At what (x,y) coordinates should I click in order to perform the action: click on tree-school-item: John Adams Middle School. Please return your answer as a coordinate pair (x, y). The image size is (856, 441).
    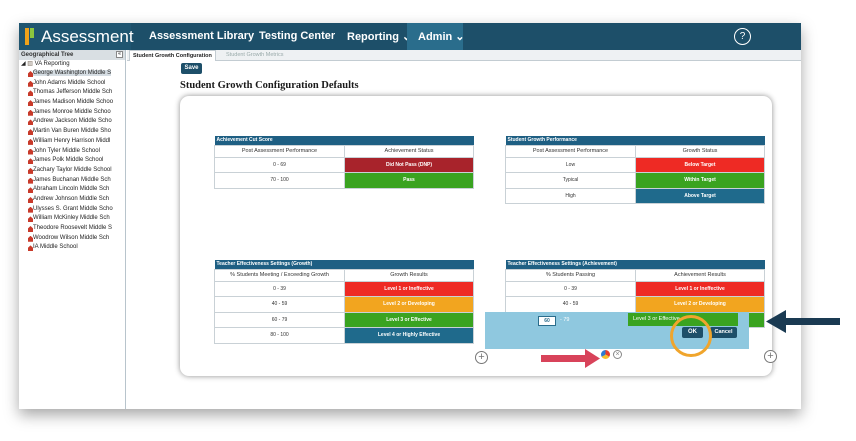
    Looking at the image, I should click on (72, 84).